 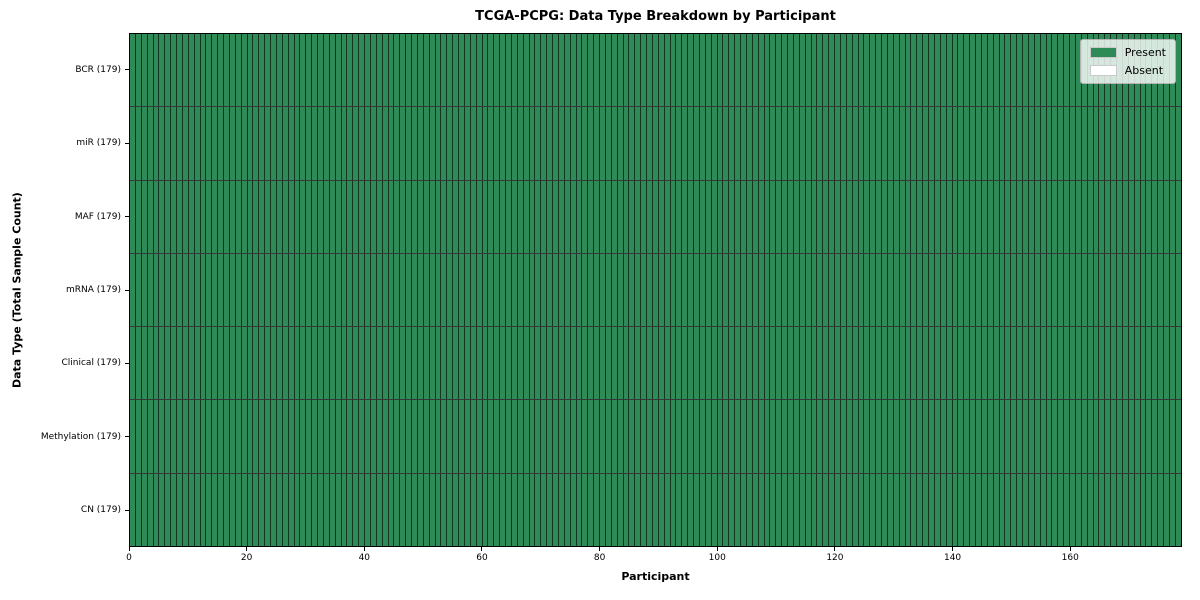 What do you see at coordinates (80, 436) in the screenshot?
I see `y-tick-label: Methylation (179)` at bounding box center [80, 436].